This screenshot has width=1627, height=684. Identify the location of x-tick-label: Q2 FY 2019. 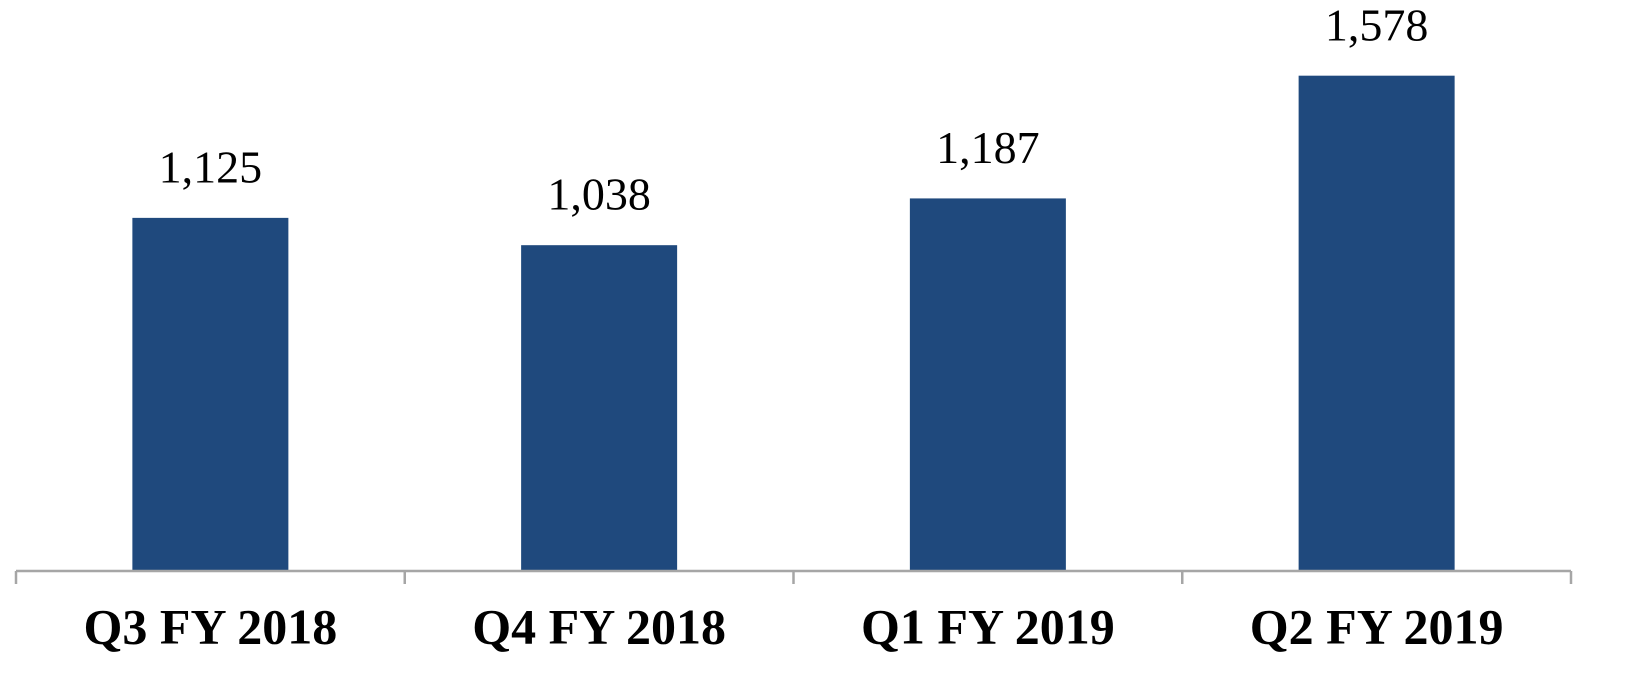
(1377, 626).